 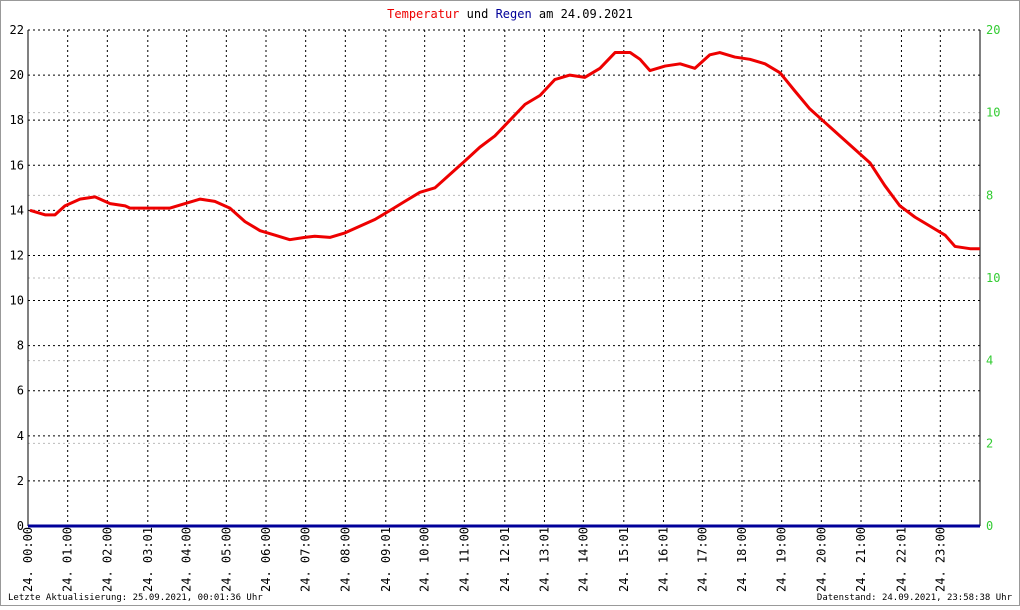 I want to click on y-tick-label: 20, so click(x=17, y=75).